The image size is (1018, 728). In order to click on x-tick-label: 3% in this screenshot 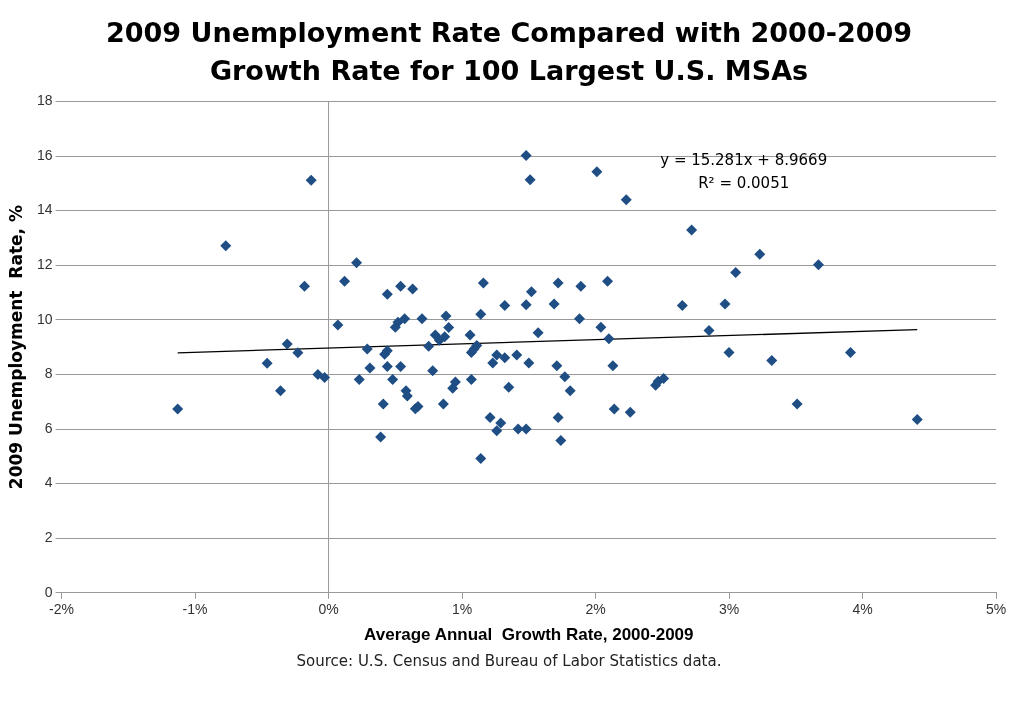, I will do `click(729, 609)`.